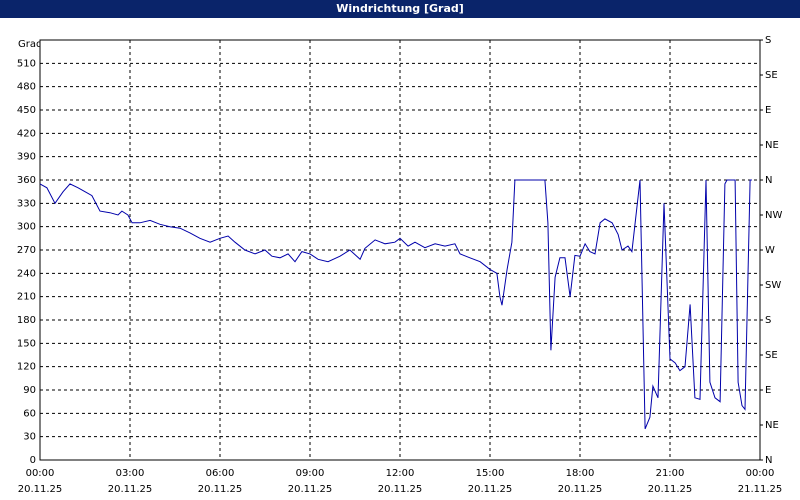 The image size is (800, 500). What do you see at coordinates (26, 250) in the screenshot?
I see `y-tick-label: 270` at bounding box center [26, 250].